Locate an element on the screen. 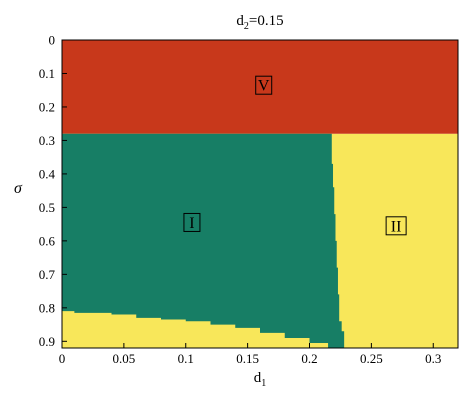 The image size is (474, 408). x-axis-ticks: 0 0.05 0.1 0.15 0.2 0.25 0.3 is located at coordinates (250, 354).